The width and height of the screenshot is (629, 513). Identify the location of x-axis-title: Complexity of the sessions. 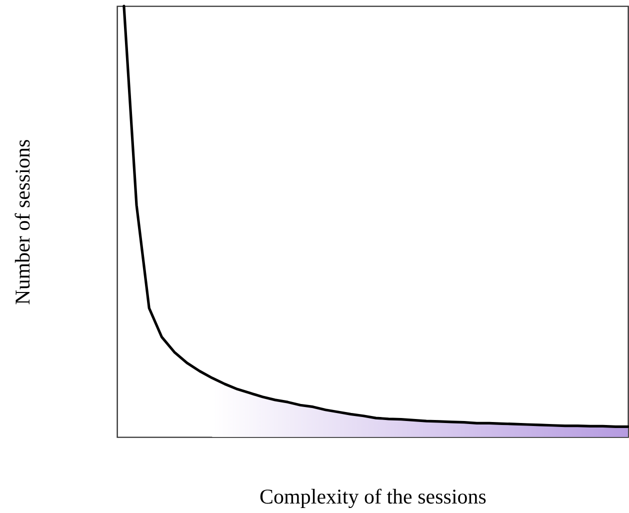
(373, 496).